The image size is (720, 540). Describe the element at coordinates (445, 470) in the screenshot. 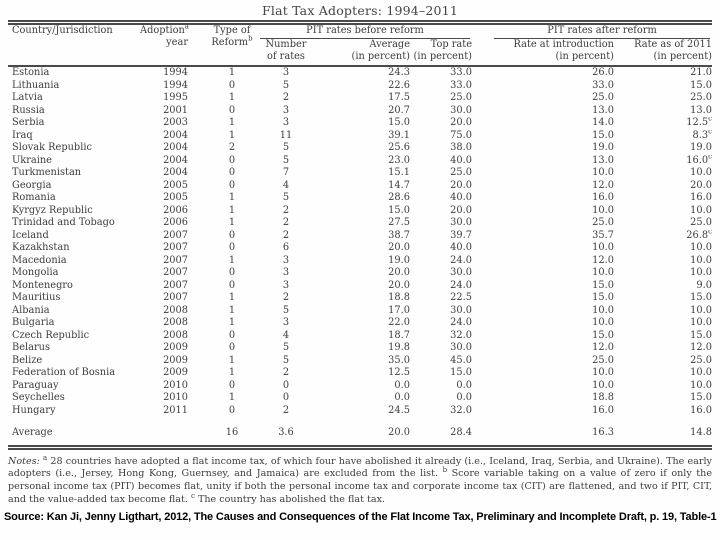

I see `note-marker-b: b` at that location.